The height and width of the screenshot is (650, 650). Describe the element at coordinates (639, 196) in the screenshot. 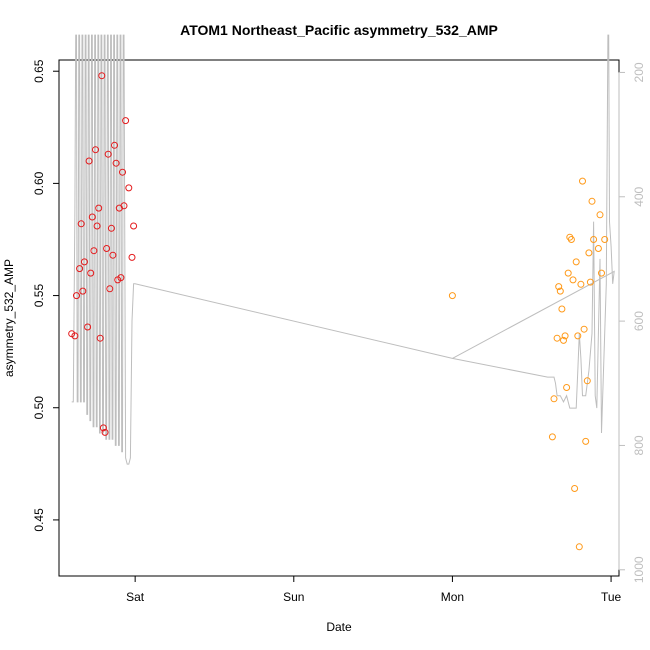

I see `y2-tick-label: 400` at that location.